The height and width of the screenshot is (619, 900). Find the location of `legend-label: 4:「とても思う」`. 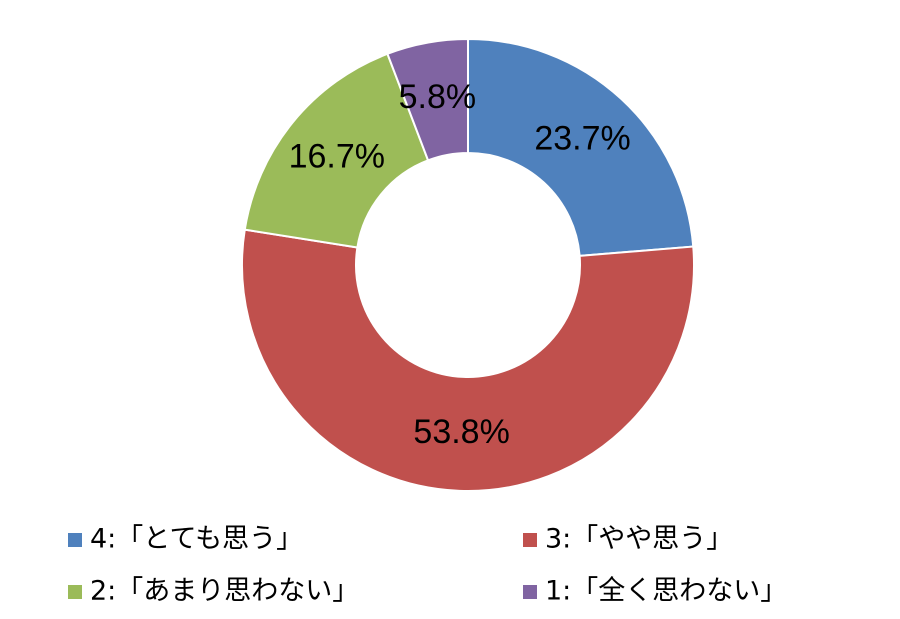

legend-label: 4:「とても思う」 is located at coordinates (196, 539).